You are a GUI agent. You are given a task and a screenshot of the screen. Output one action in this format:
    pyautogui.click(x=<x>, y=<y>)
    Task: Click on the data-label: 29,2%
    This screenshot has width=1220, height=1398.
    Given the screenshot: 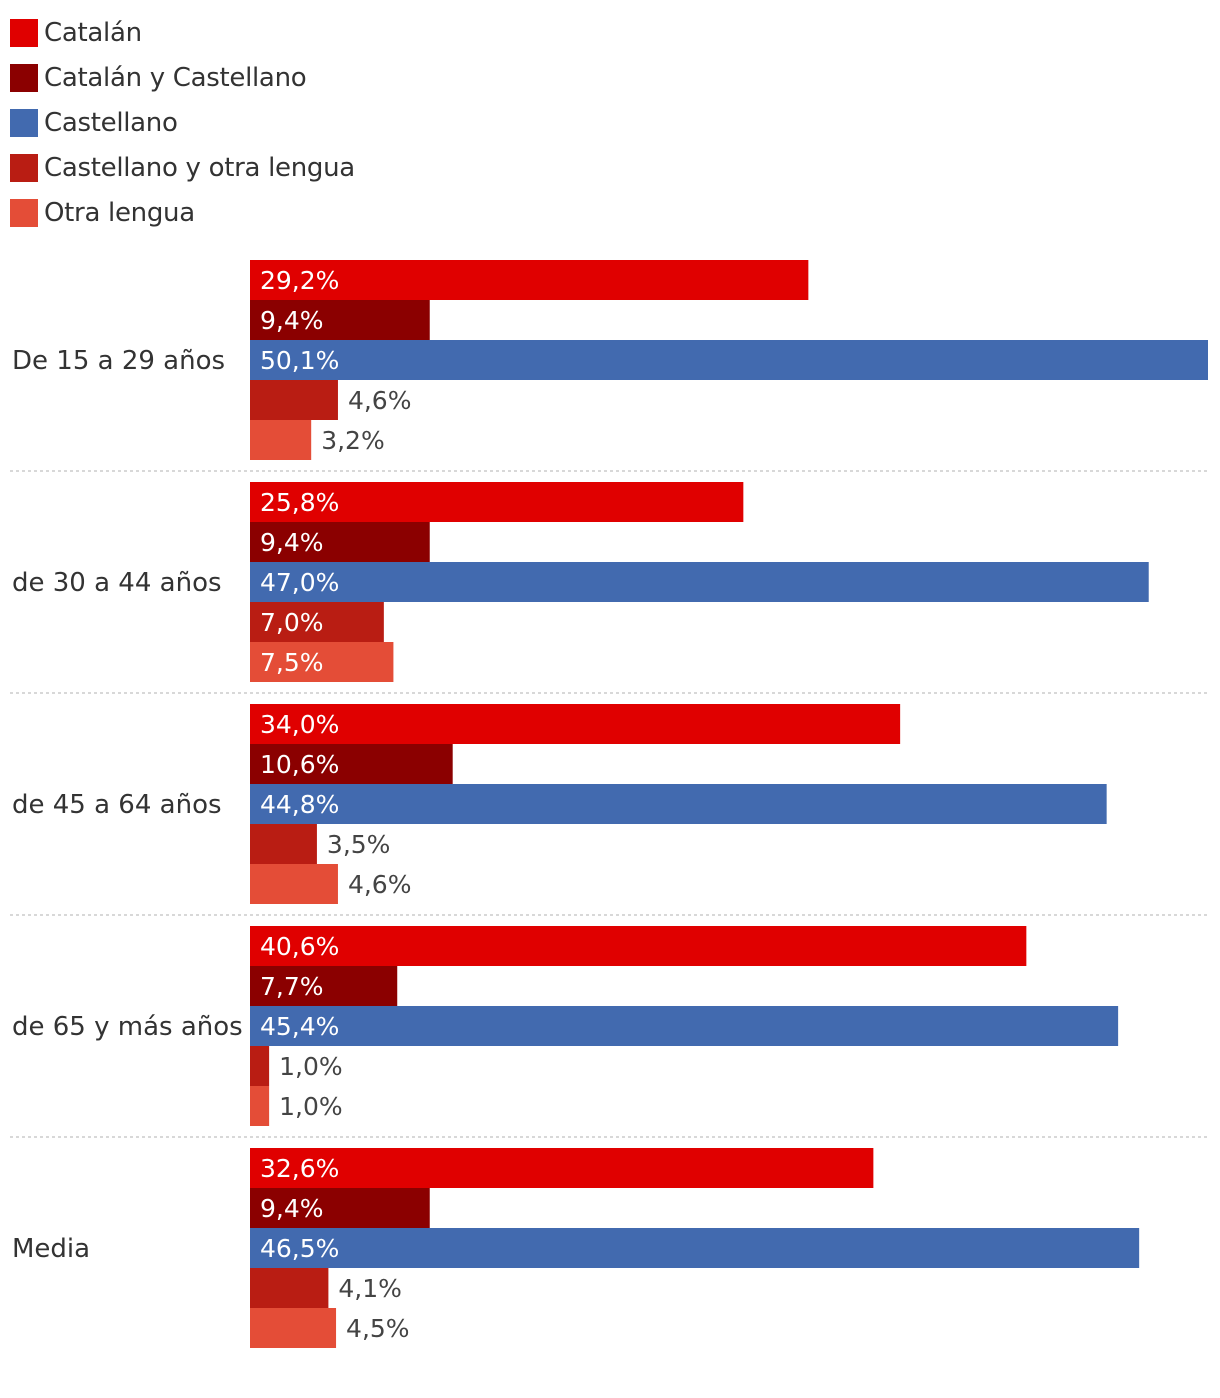 What is the action you would take?
    pyautogui.click(x=299, y=280)
    